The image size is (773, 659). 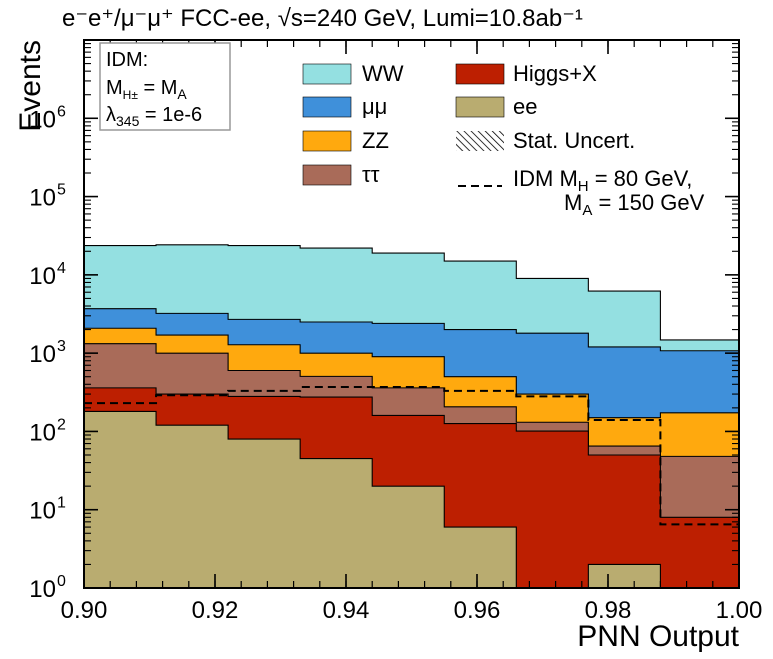 I want to click on y-axis-label: Events, so click(x=30, y=86).